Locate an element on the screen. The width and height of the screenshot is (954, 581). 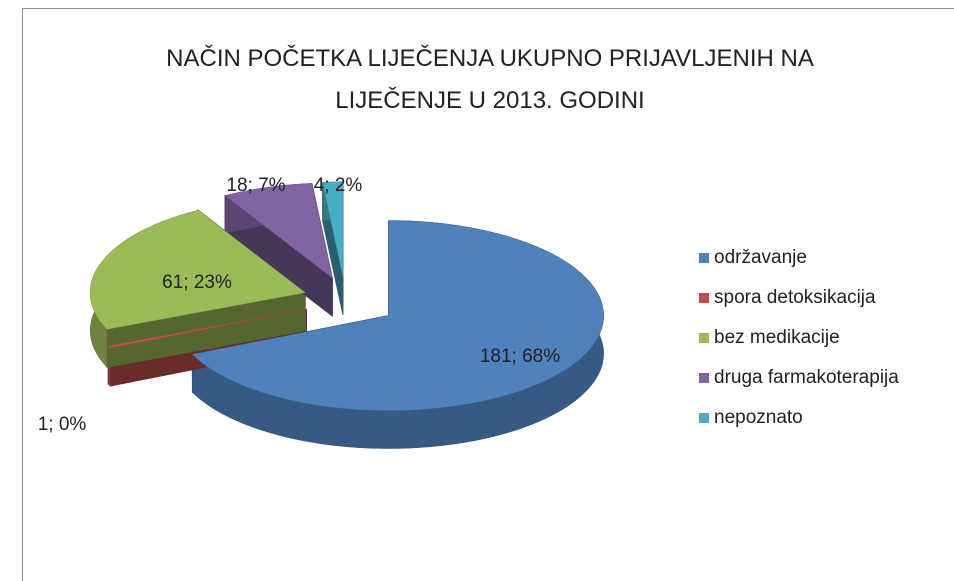
legend-label: nepoznato is located at coordinates (758, 417).